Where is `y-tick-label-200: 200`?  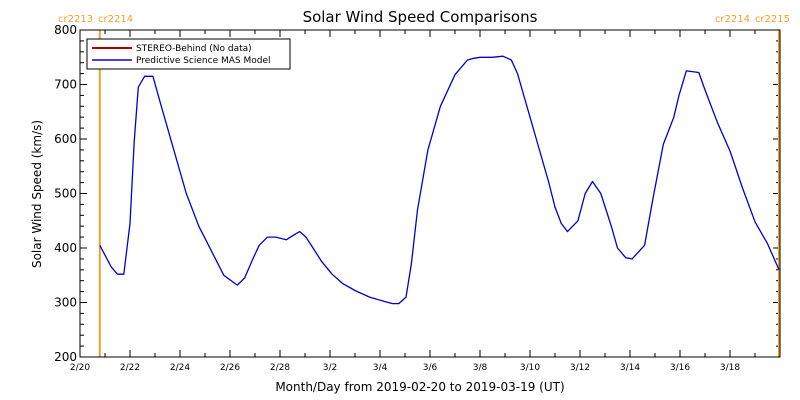 y-tick-label-200: 200 is located at coordinates (65, 357).